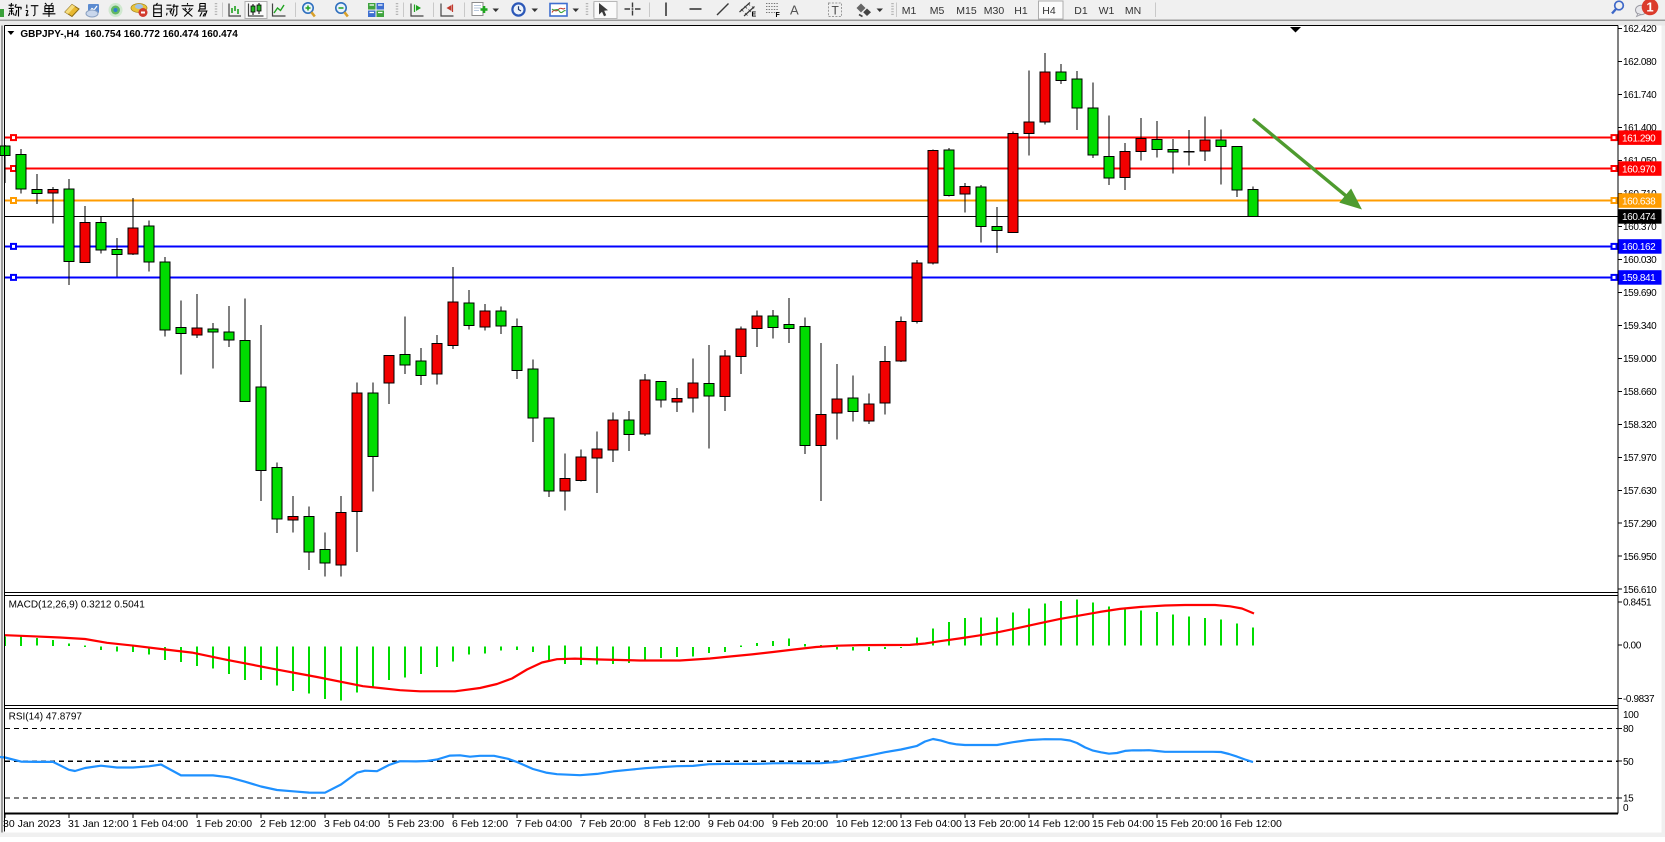 The width and height of the screenshot is (1665, 842). Describe the element at coordinates (1081, 11) in the screenshot. I see `svg-text: D1` at that location.